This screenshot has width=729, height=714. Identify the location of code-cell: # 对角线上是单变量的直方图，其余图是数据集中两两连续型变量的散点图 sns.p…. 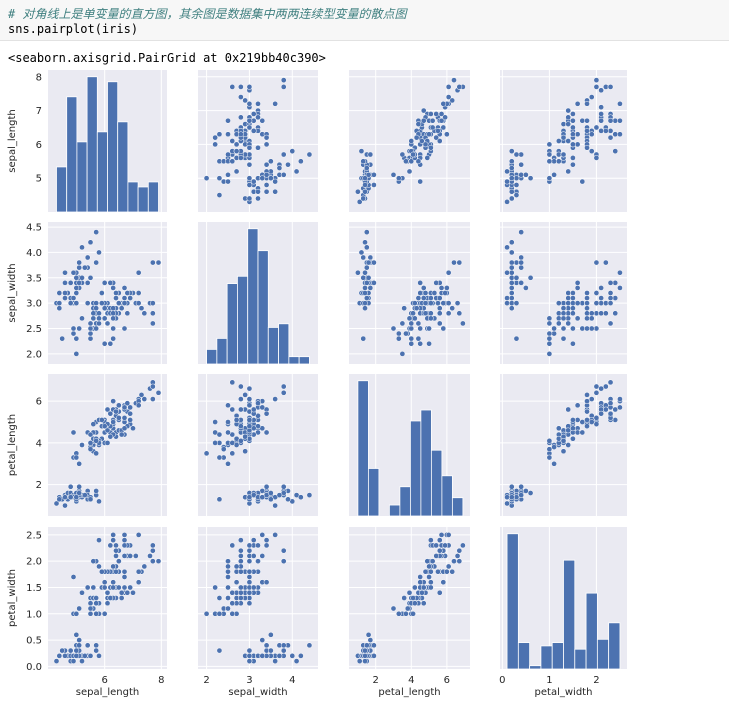
(364, 20).